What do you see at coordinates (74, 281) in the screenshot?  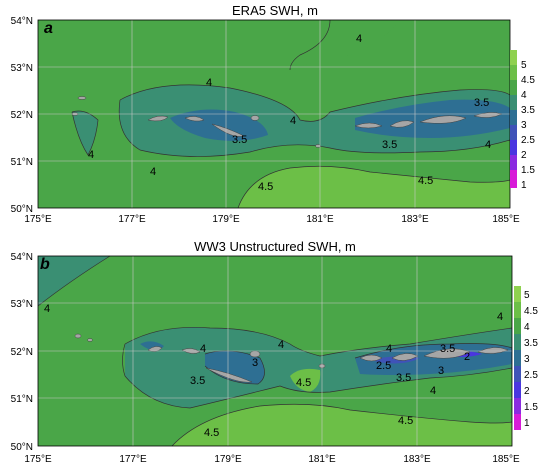 I see `swh-3-5-northwest` at bounding box center [74, 281].